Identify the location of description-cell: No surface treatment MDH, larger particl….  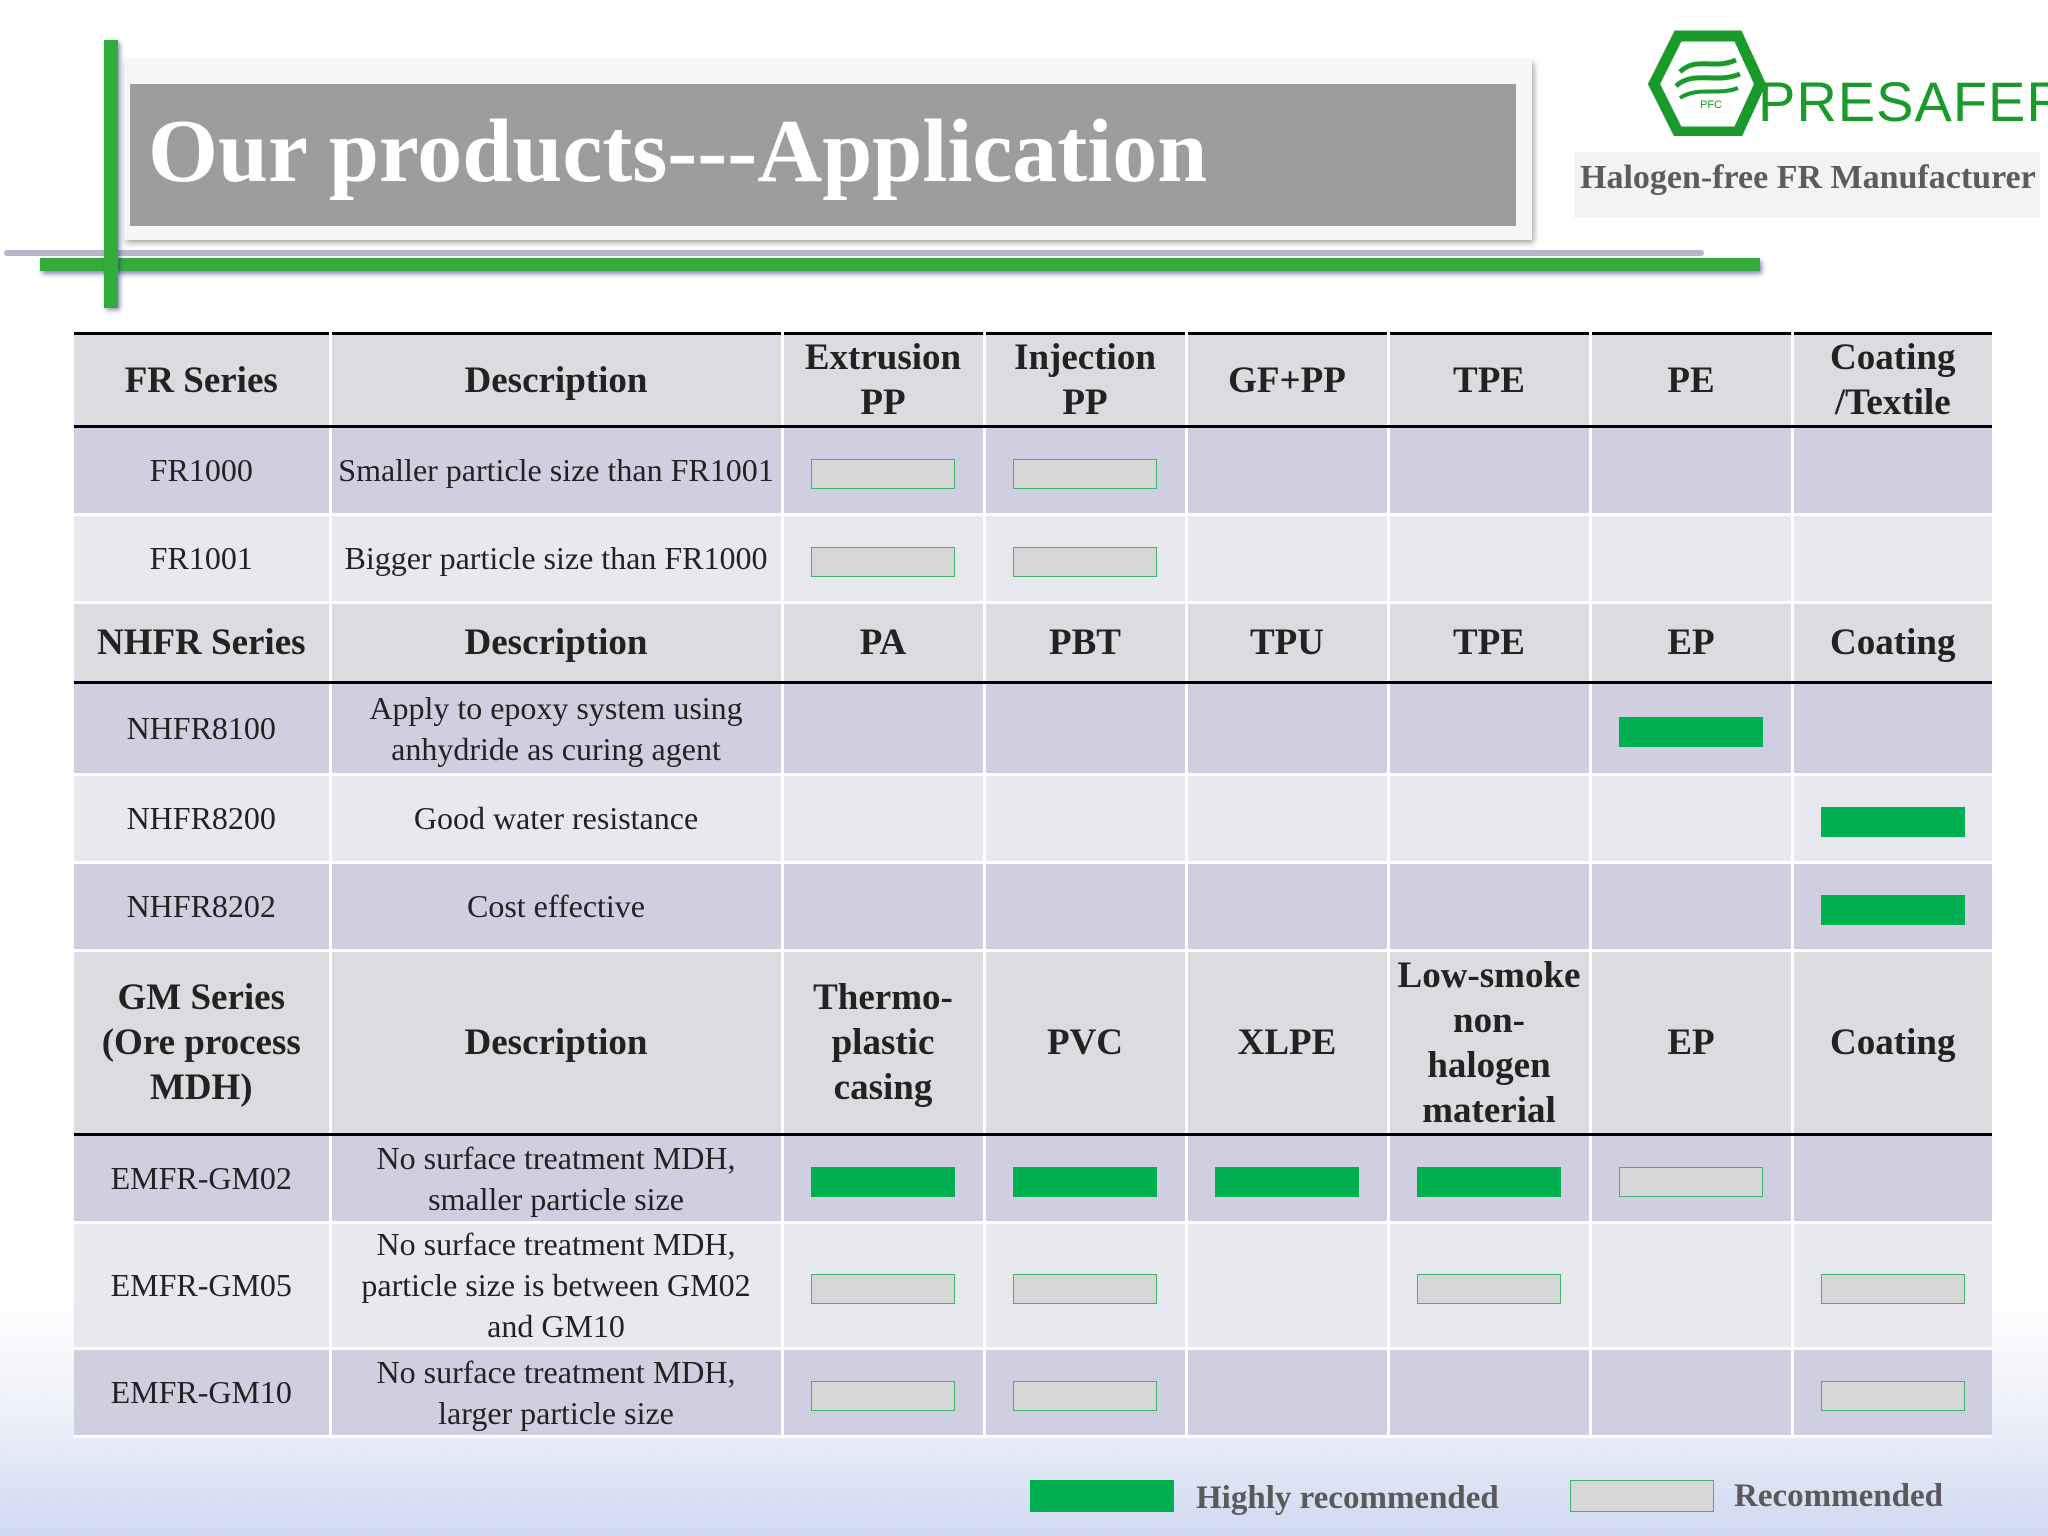
(556, 1393).